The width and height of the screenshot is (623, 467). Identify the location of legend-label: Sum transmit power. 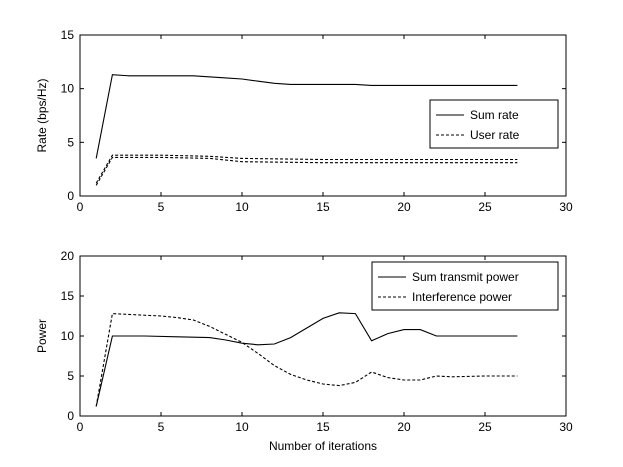
(465, 277).